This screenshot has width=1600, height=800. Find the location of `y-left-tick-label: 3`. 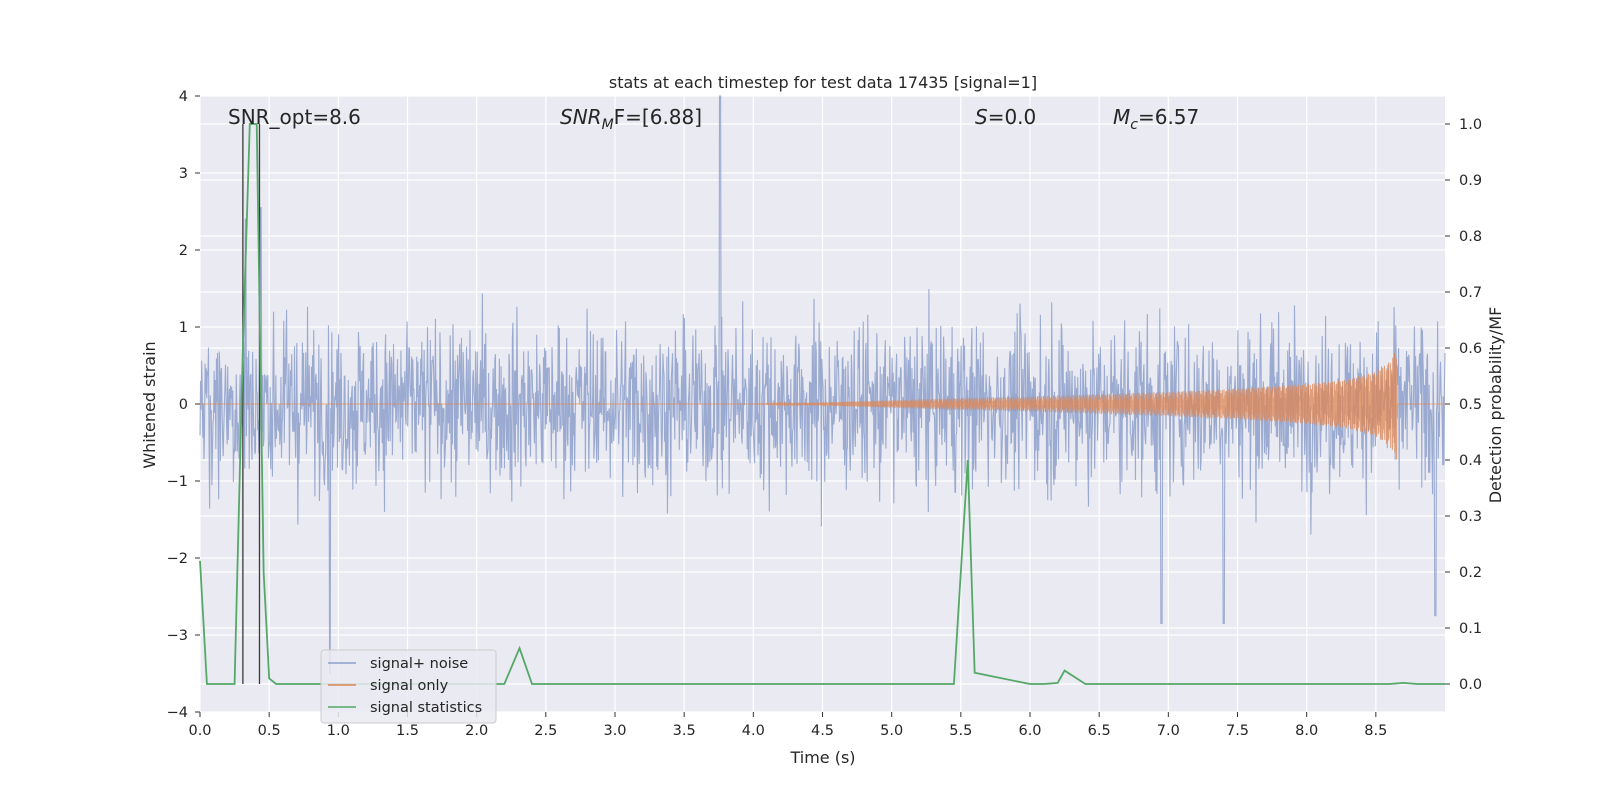

y-left-tick-label: 3 is located at coordinates (183, 174).